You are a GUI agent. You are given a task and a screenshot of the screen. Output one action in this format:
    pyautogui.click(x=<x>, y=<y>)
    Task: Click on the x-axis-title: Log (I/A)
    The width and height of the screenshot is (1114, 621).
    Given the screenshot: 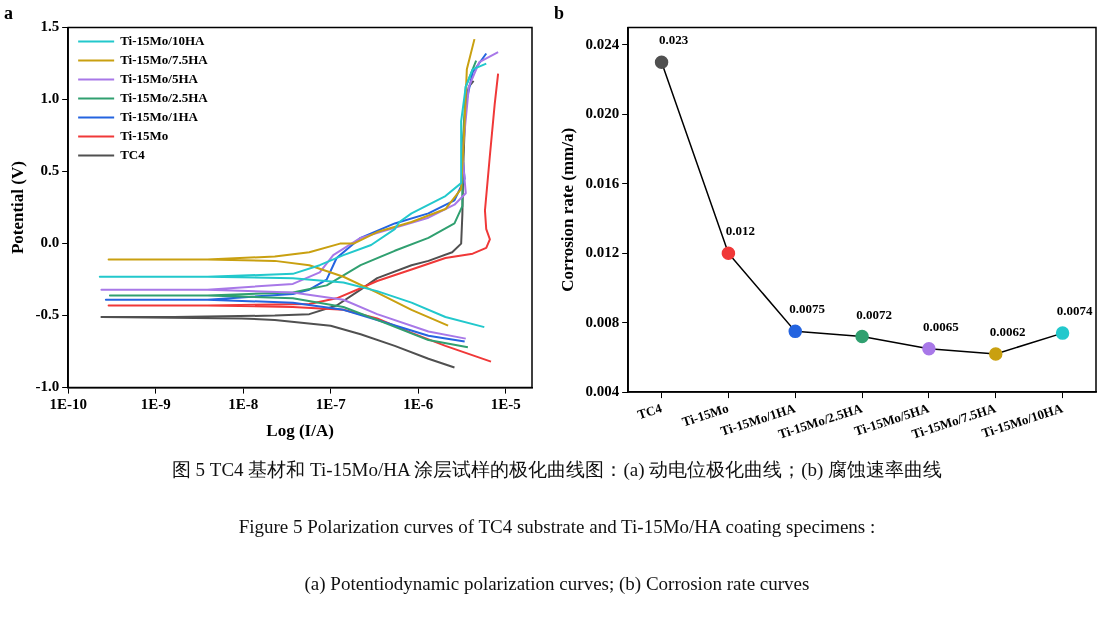 What is the action you would take?
    pyautogui.click(x=300, y=431)
    